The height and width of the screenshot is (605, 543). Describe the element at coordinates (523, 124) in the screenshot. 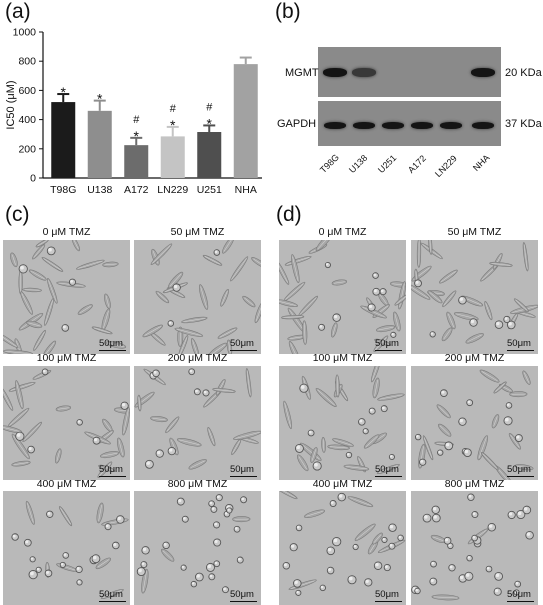

I see `blot-size-label-gapdh: 37 KDa` at that location.